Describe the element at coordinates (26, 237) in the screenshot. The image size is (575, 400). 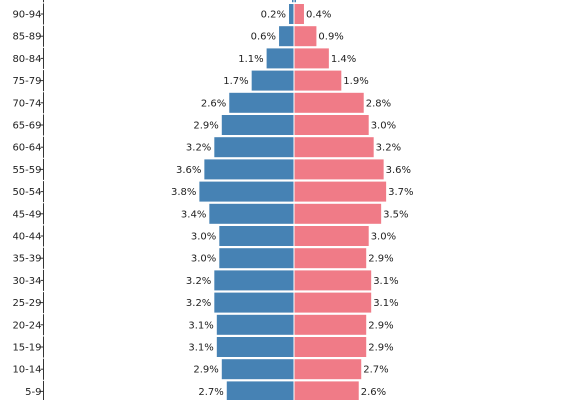
I see `y-tick-label: 40-44` at that location.